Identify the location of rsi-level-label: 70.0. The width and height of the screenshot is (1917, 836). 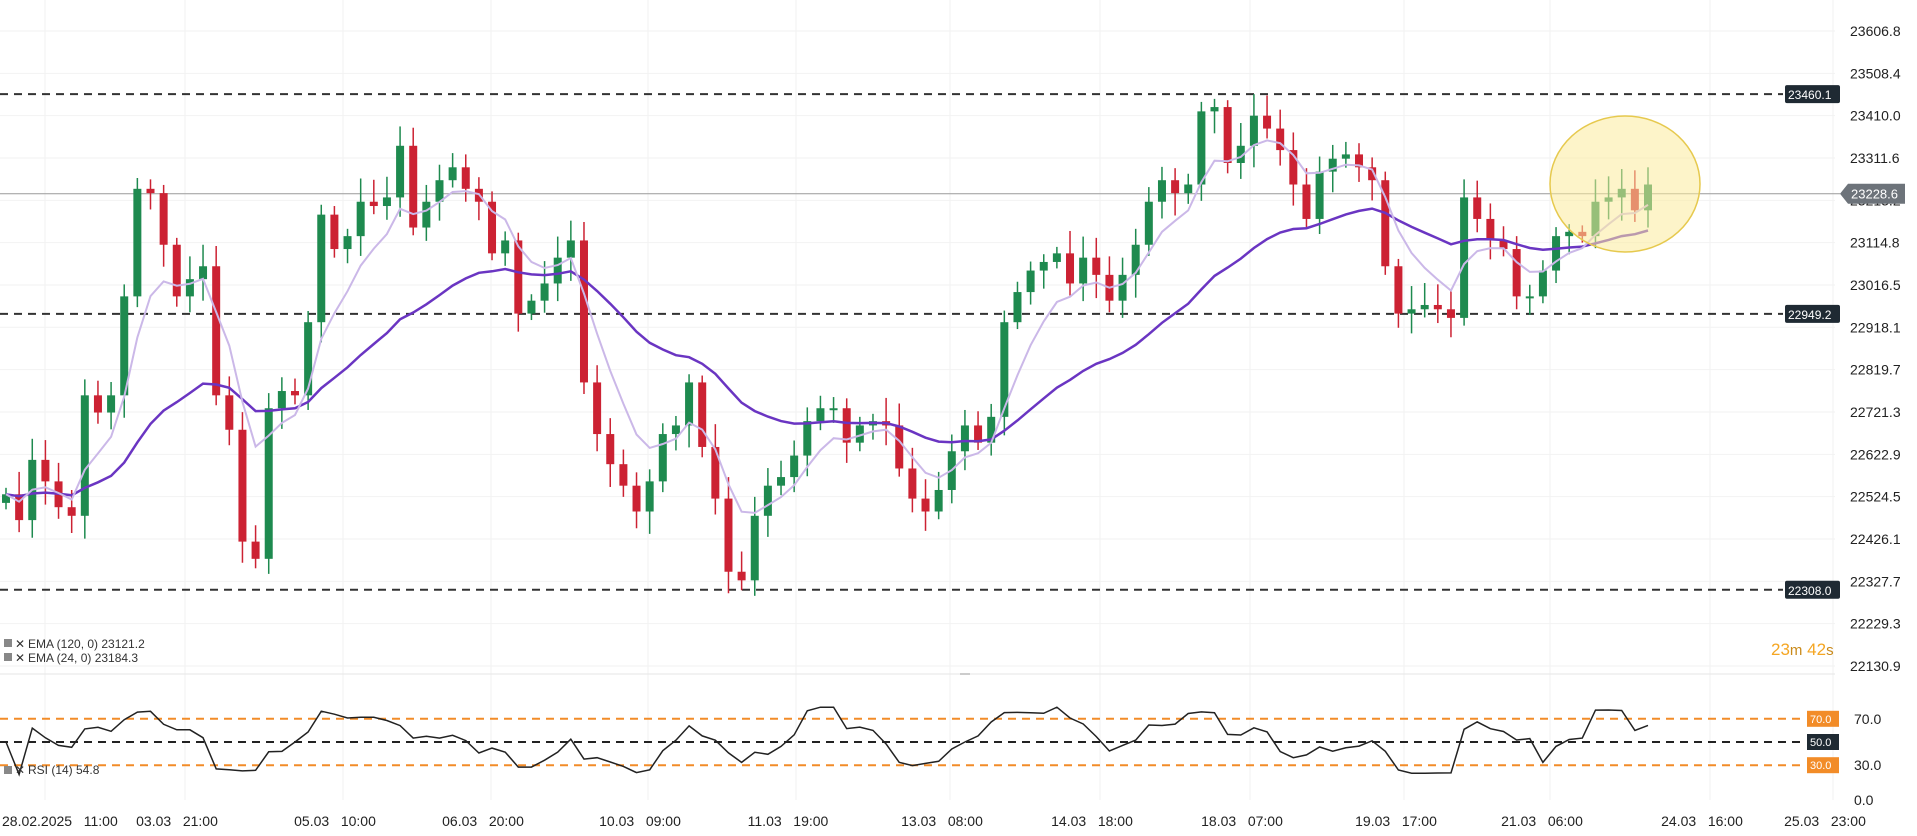
(1820, 720).